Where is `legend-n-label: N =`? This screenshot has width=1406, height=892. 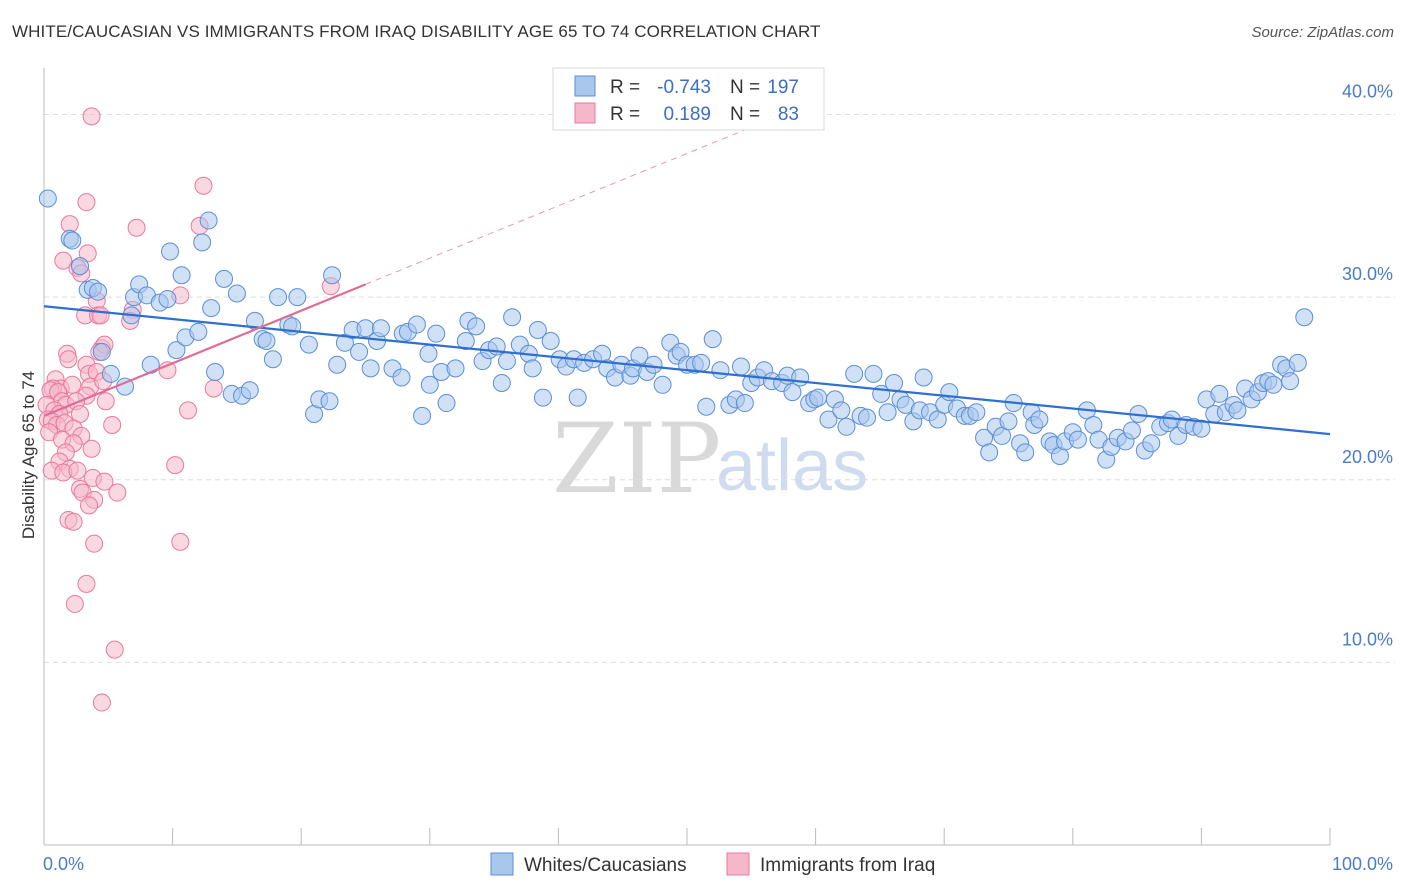 legend-n-label: N = is located at coordinates (745, 87).